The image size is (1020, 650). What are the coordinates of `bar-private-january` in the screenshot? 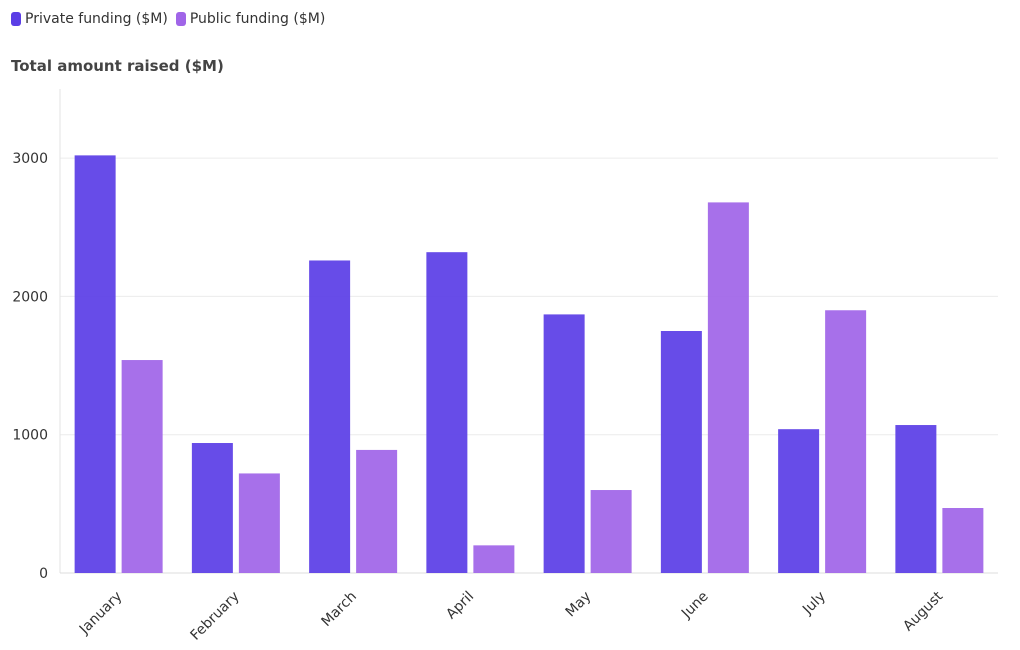 It's located at (95, 364).